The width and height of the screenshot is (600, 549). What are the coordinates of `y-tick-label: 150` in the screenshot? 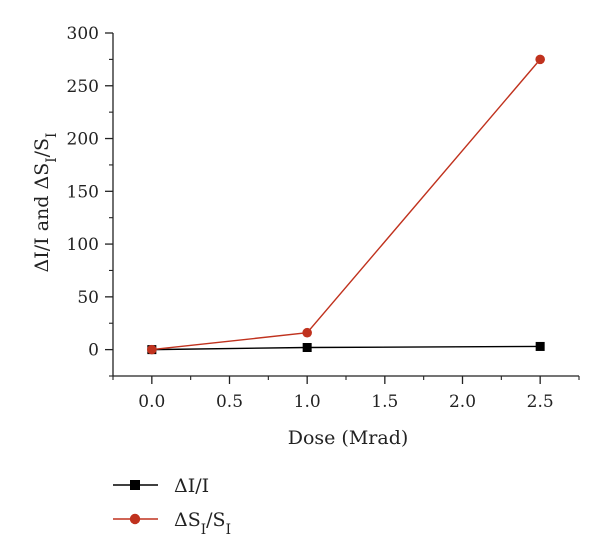 It's located at (83, 192).